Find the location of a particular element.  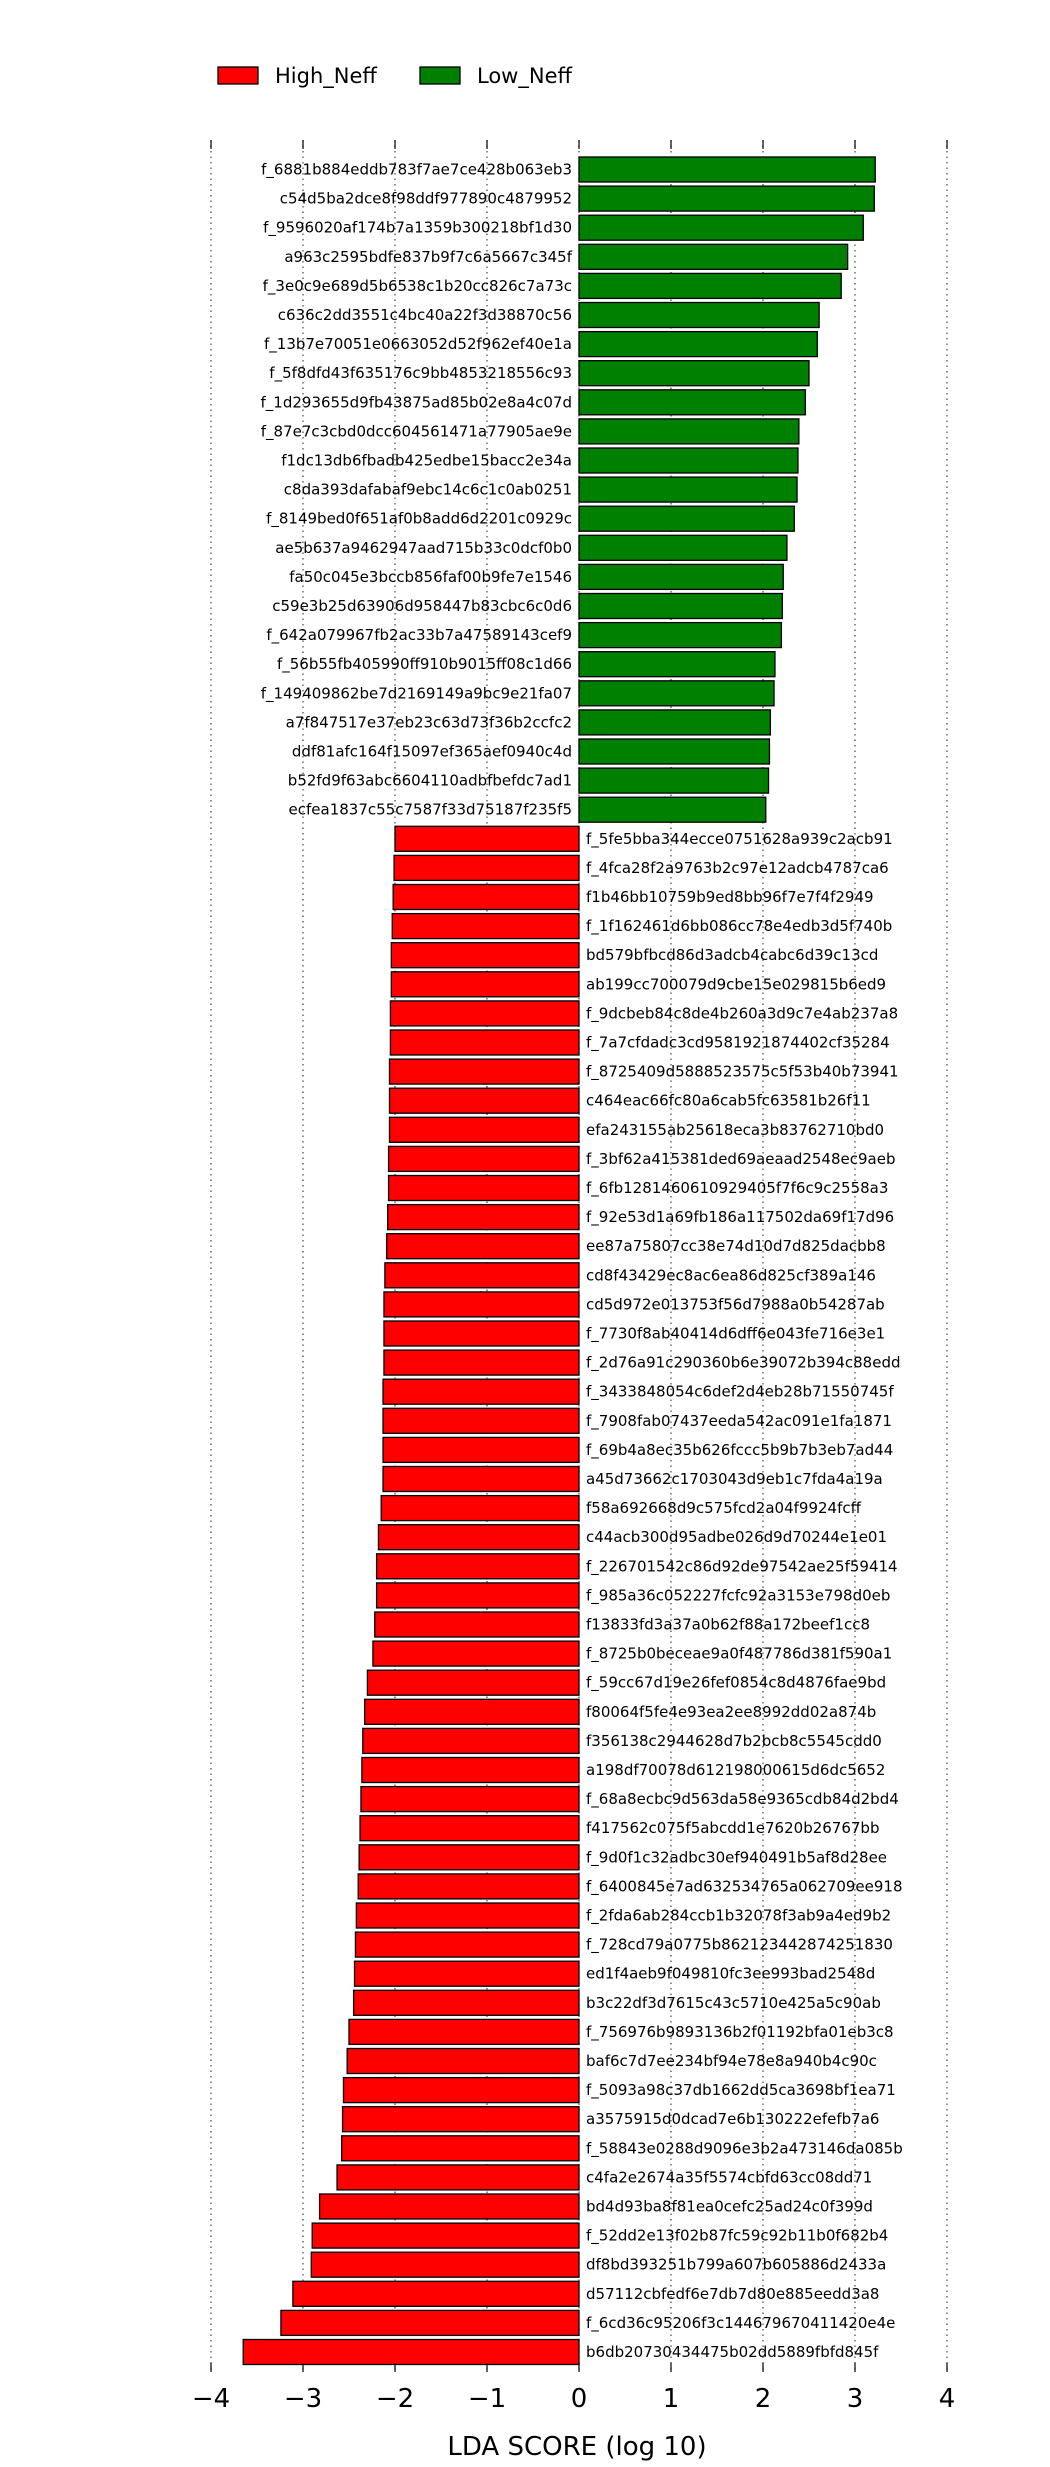

bar-label: f_1d293655d9fb43875ad85b02e8a4c07d is located at coordinates (416, 402).